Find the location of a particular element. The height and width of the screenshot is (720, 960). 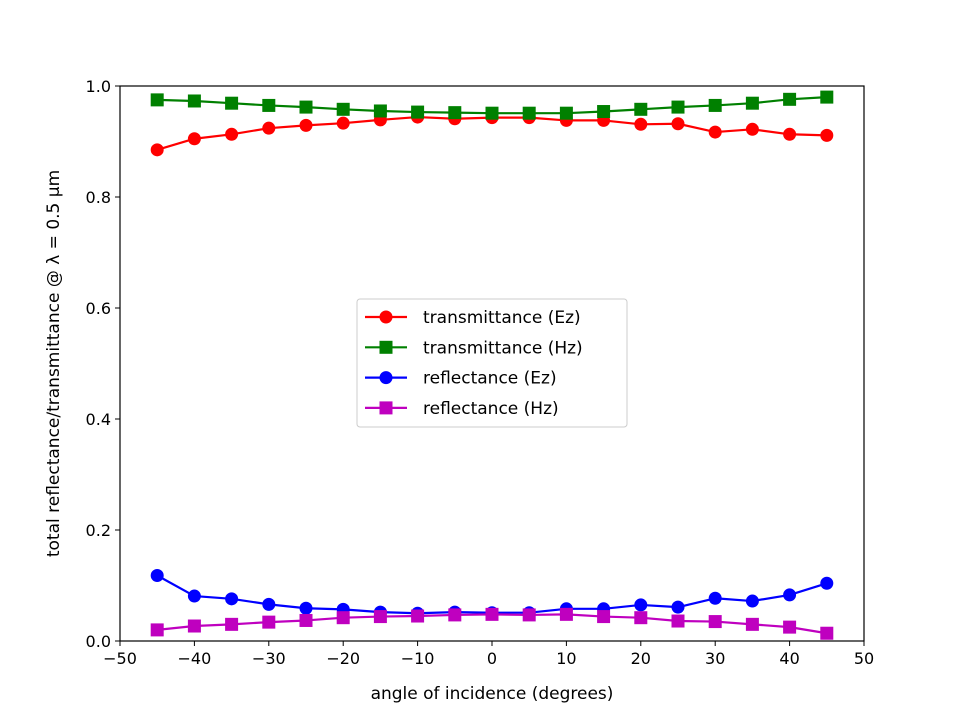

legend-item: reflectance (Ez) is located at coordinates (461, 379).